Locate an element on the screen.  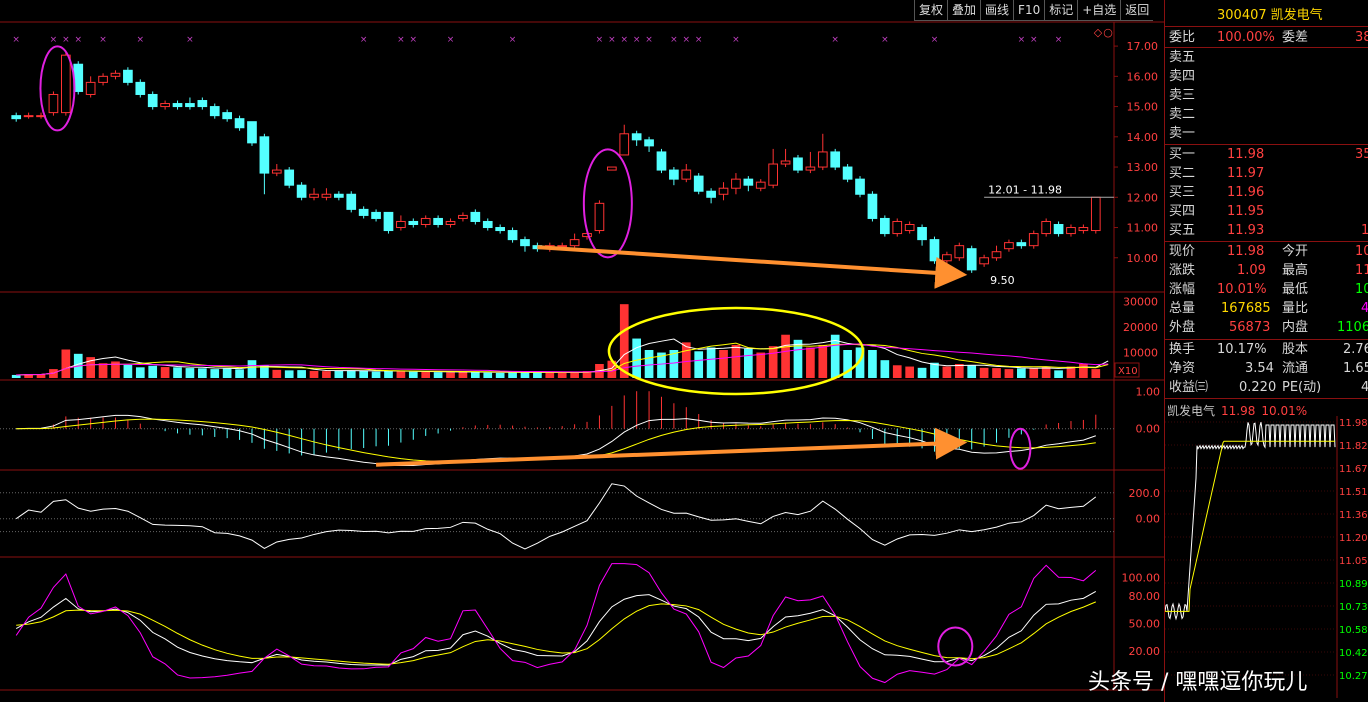
cci-tick-label: 200.0 is located at coordinates (1145, 493).